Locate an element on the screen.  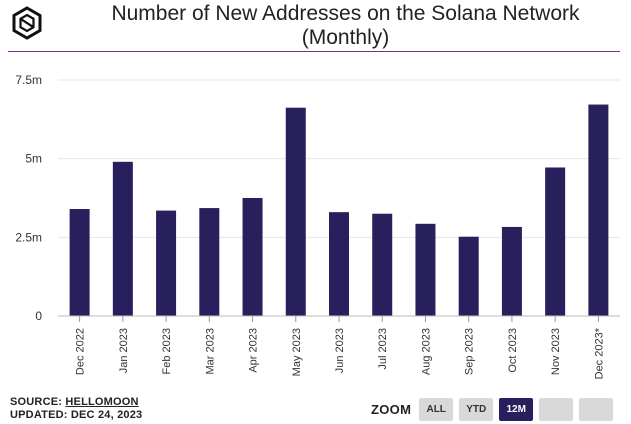
title-divider is located at coordinates (314, 51).